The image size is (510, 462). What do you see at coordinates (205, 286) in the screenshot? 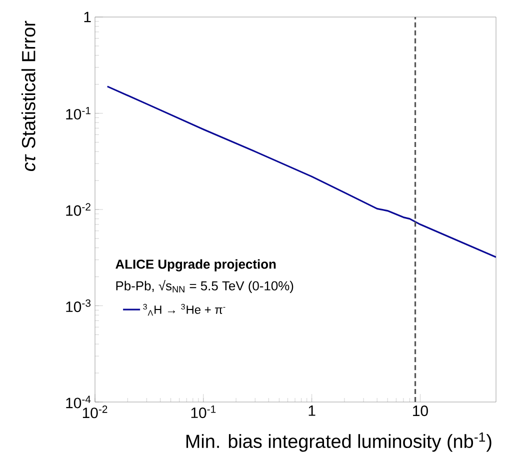
I see `annotation: Pb-Pb, √s$_{NN}$ = 5.5 TeV (0-10%)` at bounding box center [205, 286].